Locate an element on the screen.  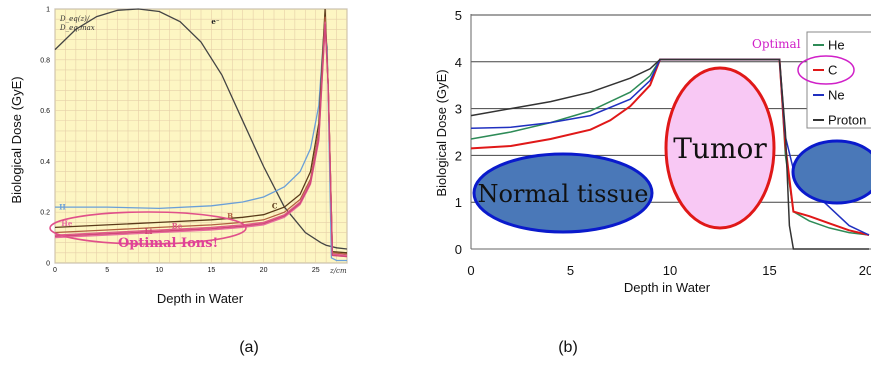
chart-a-x-unit: z/cm is located at coordinates (338, 271).